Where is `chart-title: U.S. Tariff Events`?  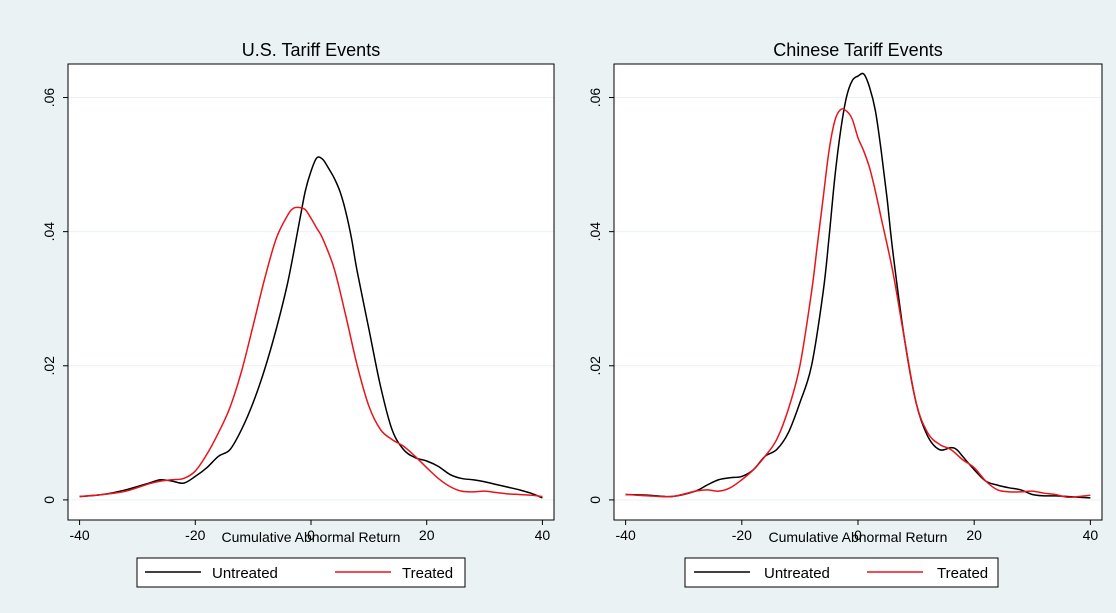 chart-title: U.S. Tariff Events is located at coordinates (311, 50).